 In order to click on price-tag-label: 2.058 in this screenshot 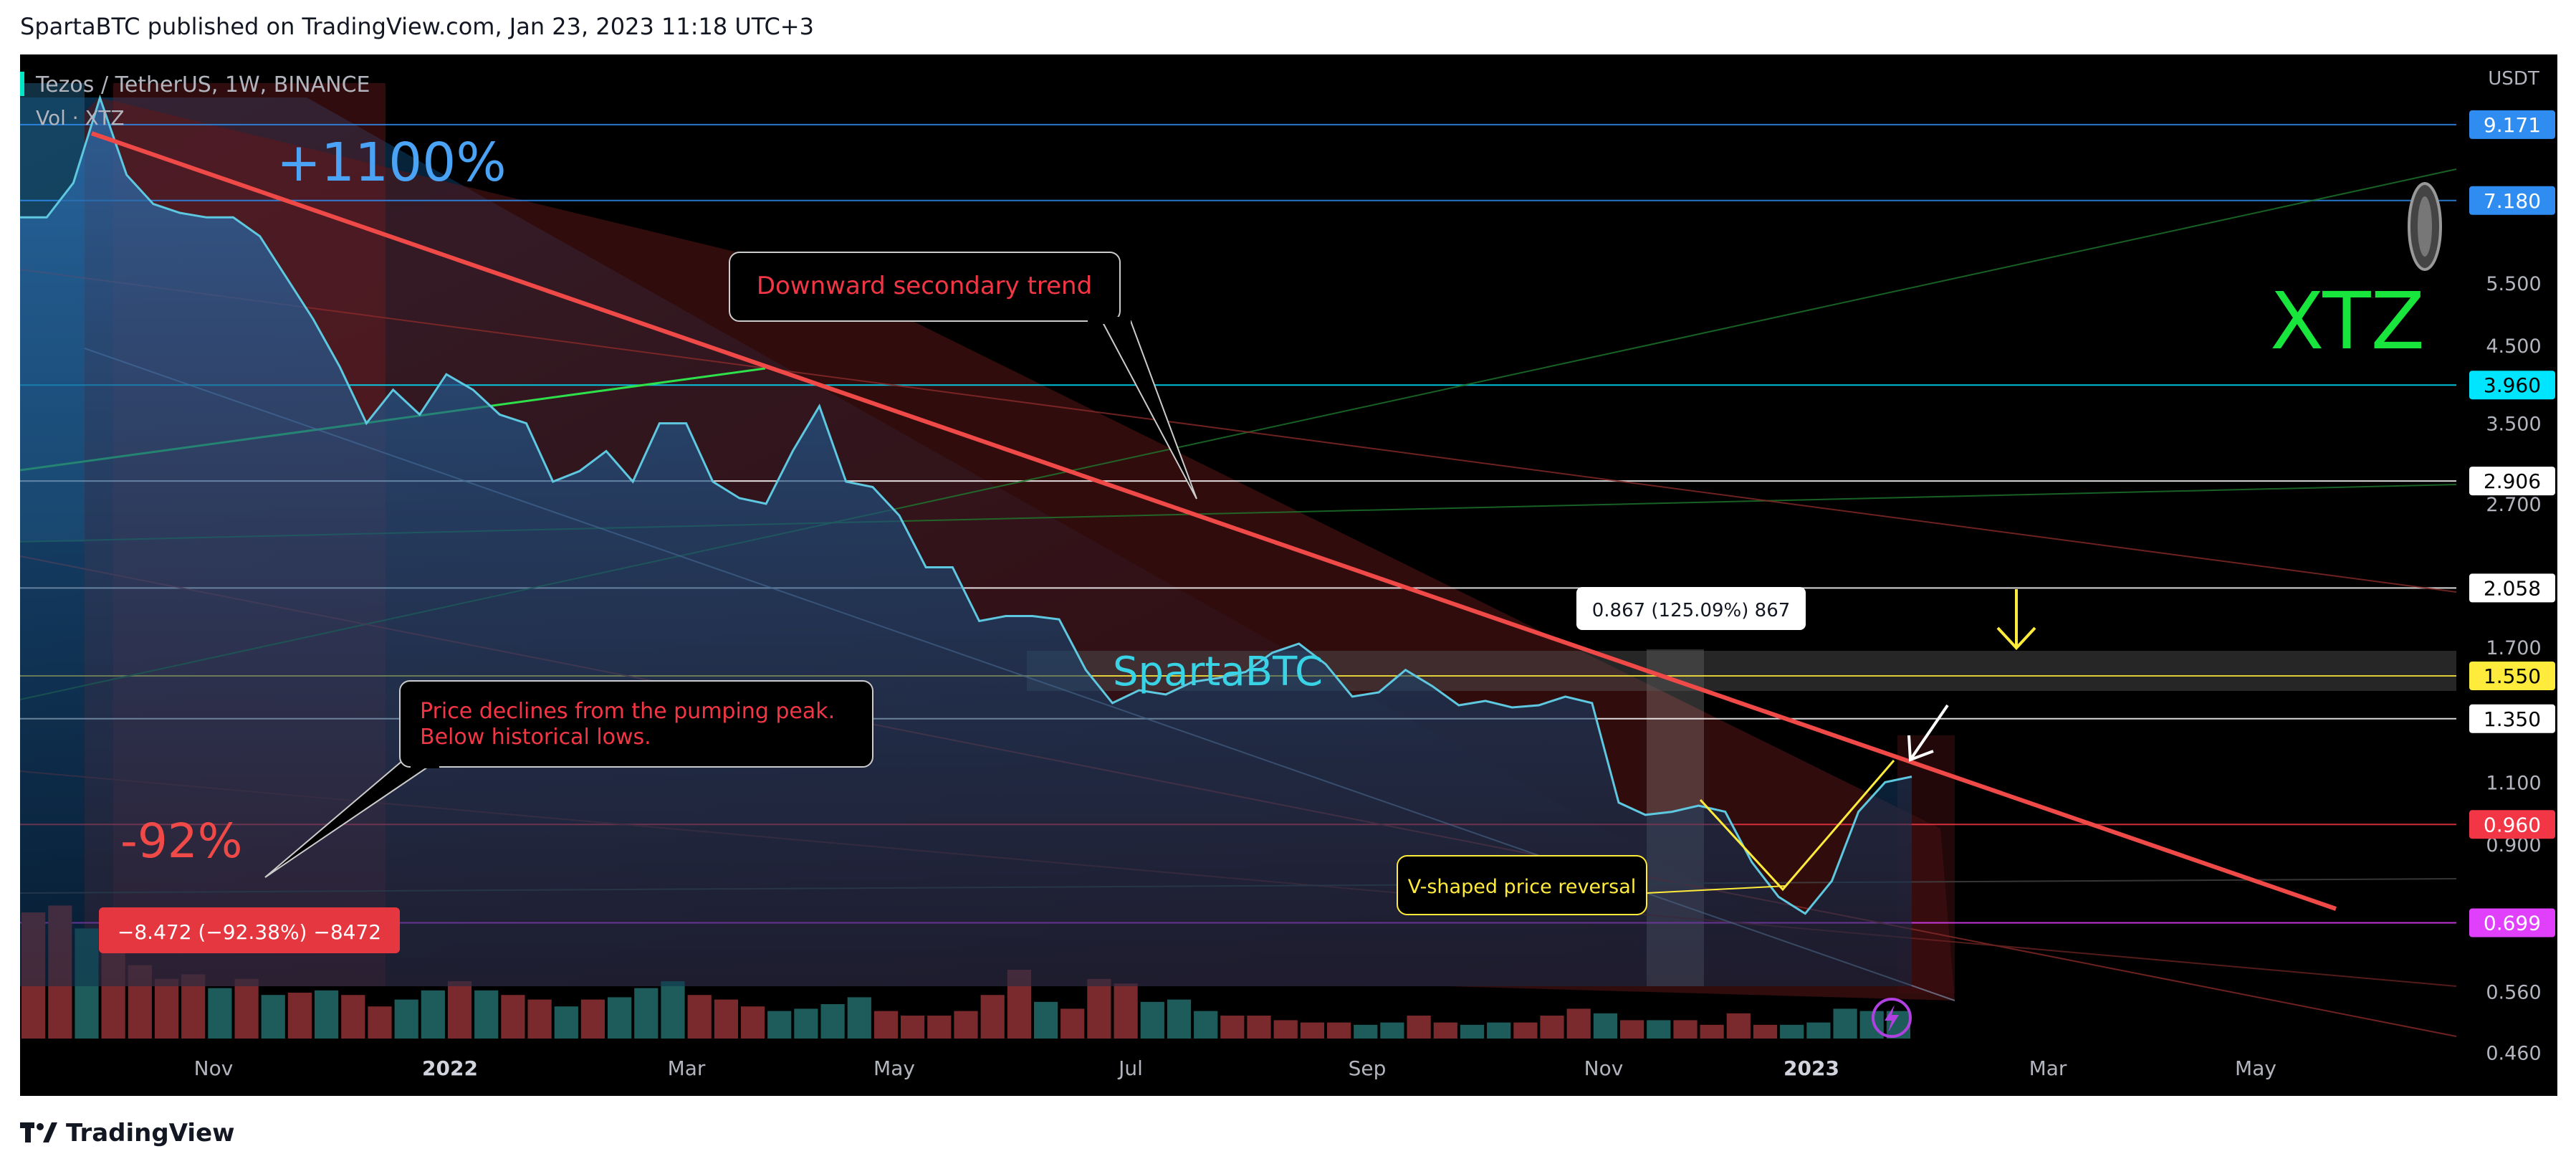, I will do `click(2513, 588)`.